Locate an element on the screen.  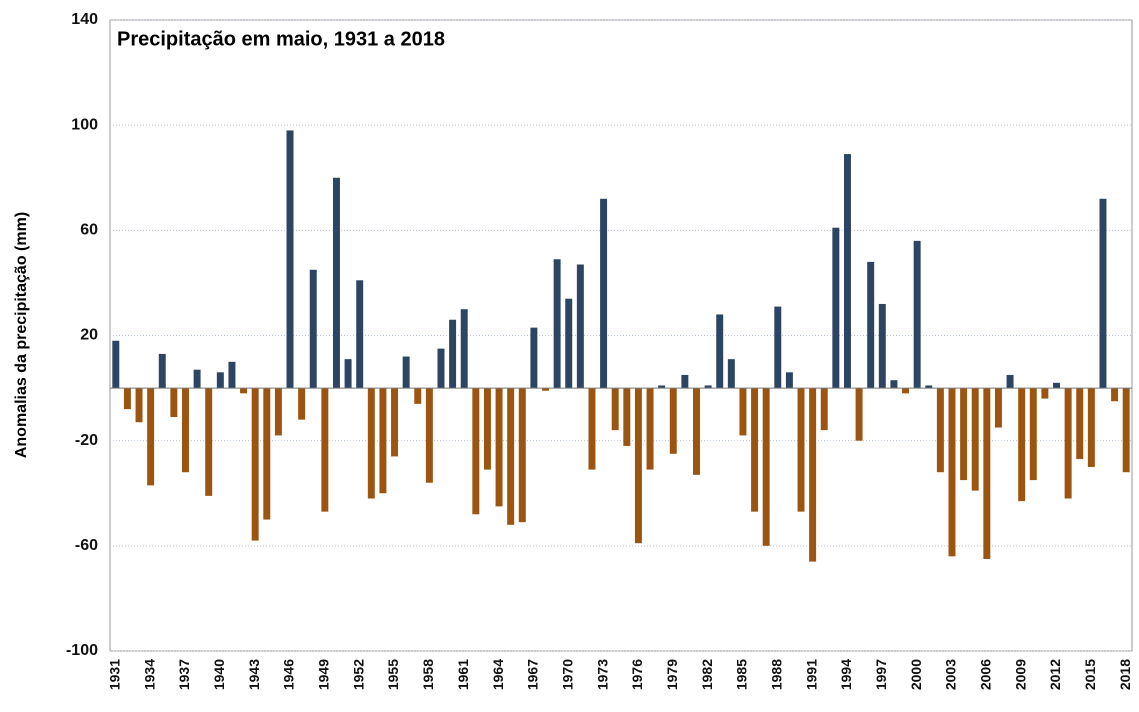
y-tick-label: 100 is located at coordinates (84, 124).